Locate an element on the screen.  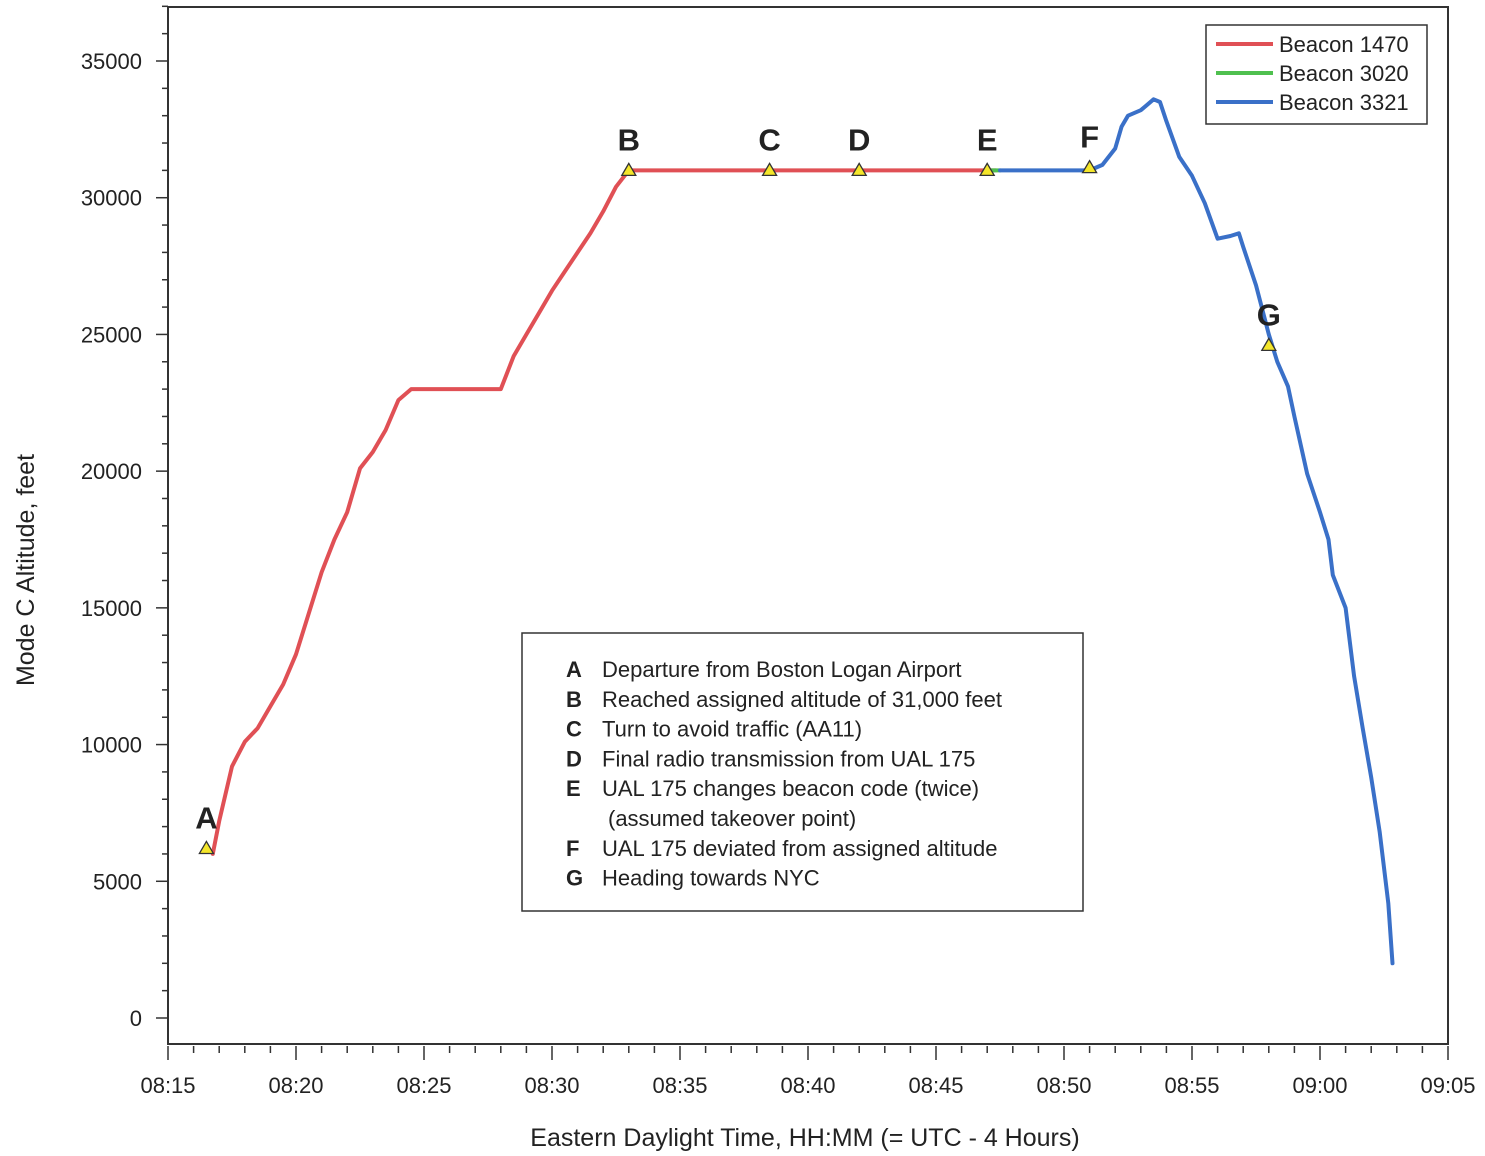
legend: Beacon 1470 Beacon 3020 Beacon 3321 is located at coordinates (1316, 74).